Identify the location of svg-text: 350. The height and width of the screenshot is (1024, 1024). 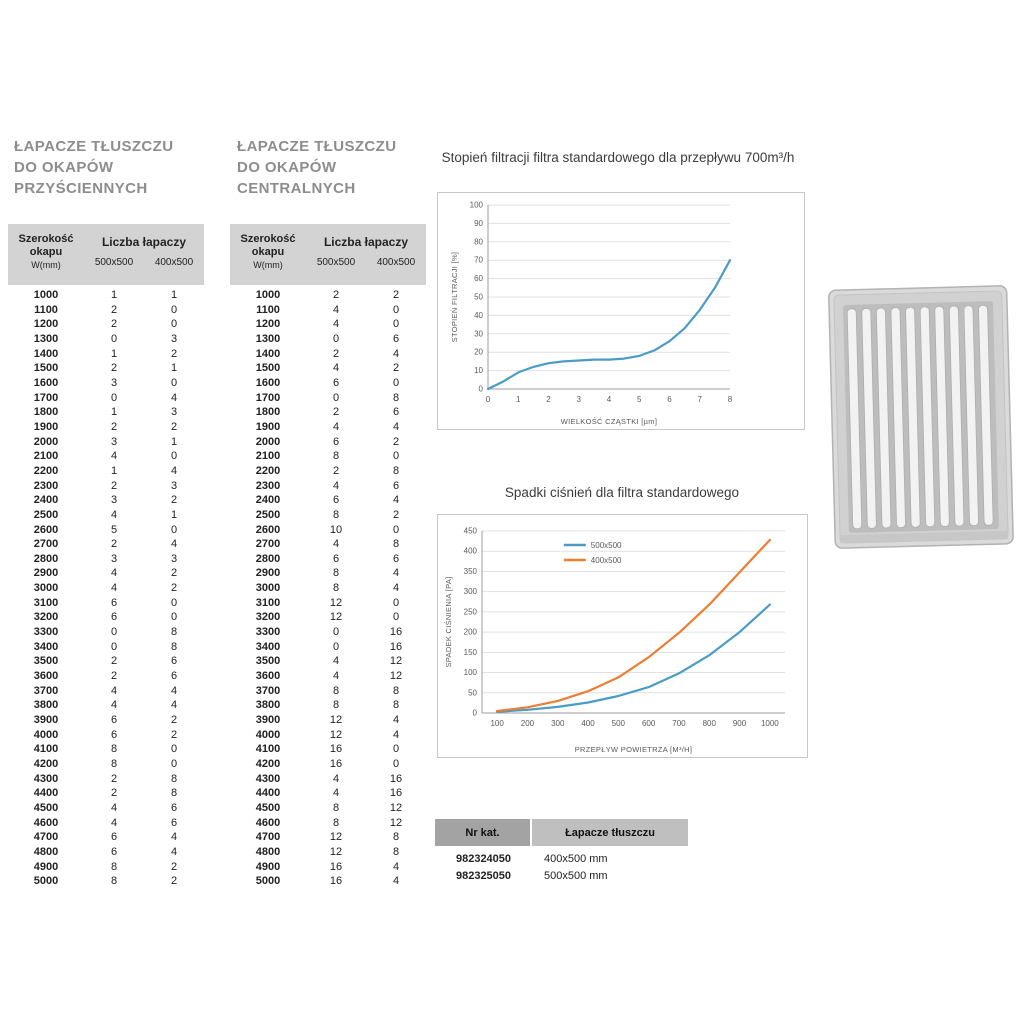
(471, 571).